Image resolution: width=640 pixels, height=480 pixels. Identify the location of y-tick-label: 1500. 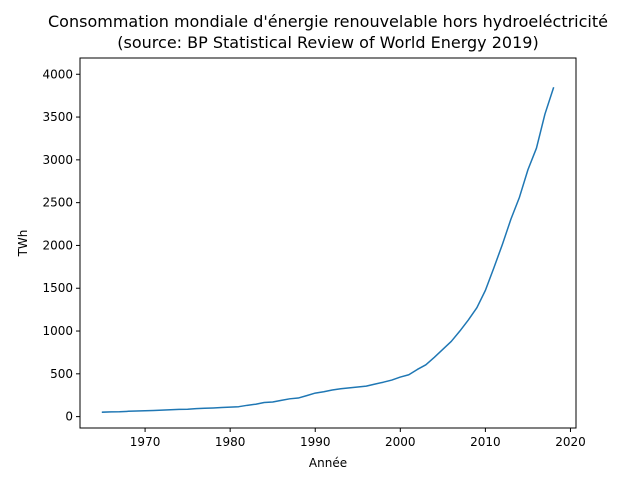
(57, 288).